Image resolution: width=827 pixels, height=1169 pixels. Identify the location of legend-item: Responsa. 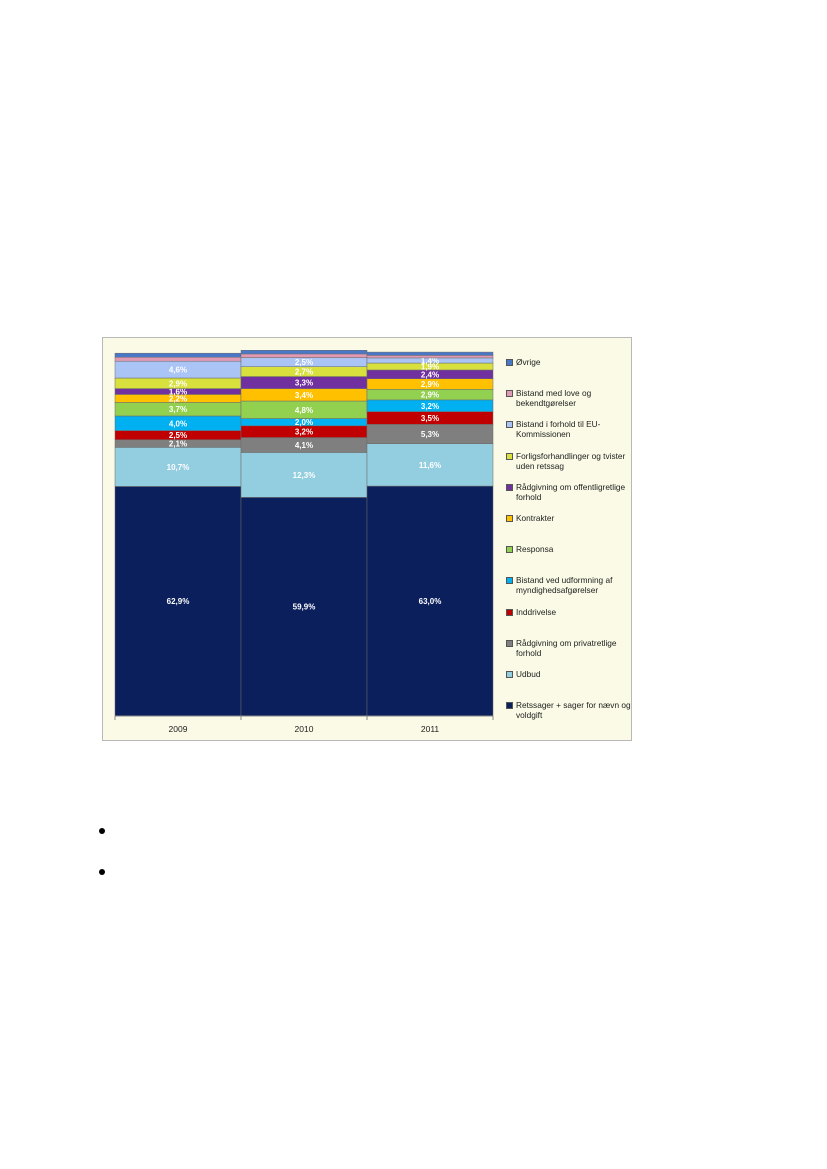
(570, 549).